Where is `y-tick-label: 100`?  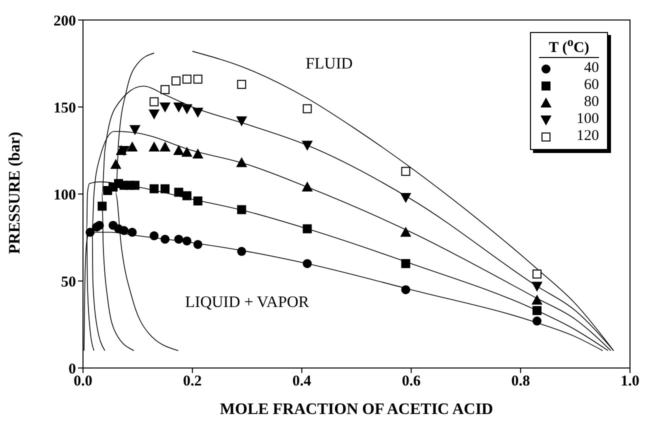
y-tick-label: 100 is located at coordinates (65, 195).